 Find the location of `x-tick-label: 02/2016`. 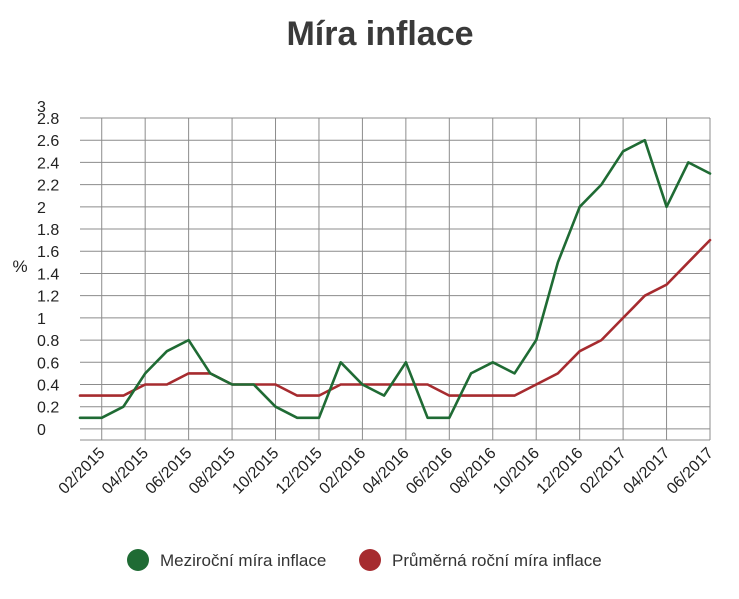

x-tick-label: 02/2016 is located at coordinates (342, 471).